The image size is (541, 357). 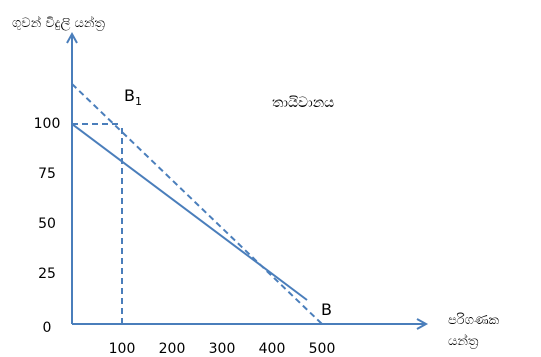 I want to click on x-axis-title: පරිගණක යන්ත්‍ර, so click(x=473, y=331).